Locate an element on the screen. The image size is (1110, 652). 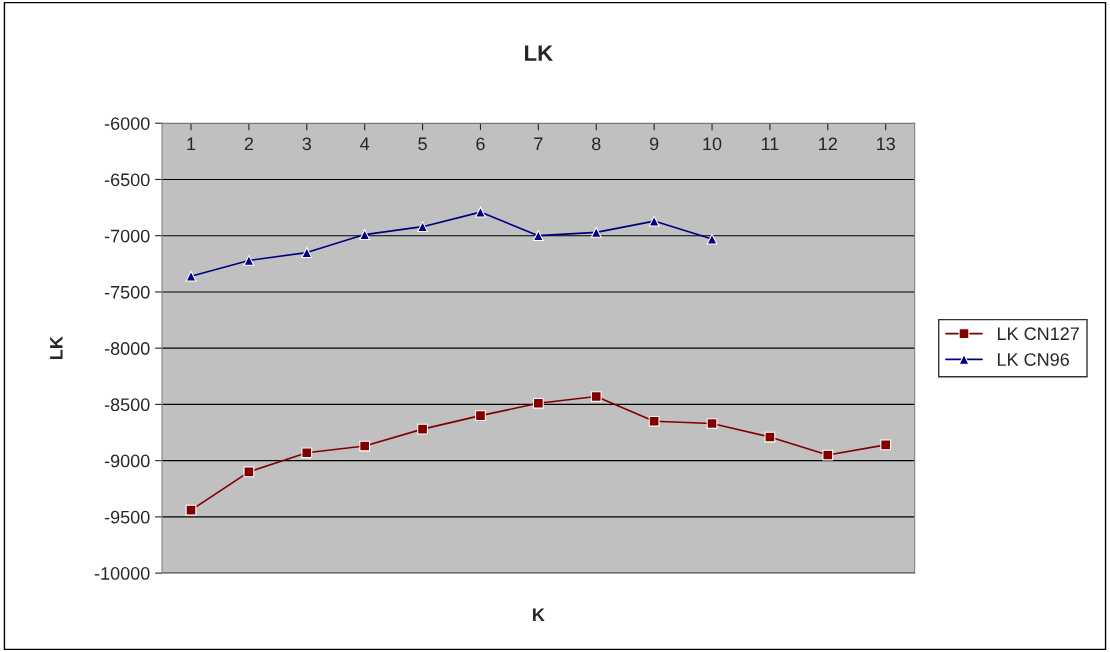
x-tick-label: 1 is located at coordinates (191, 144).